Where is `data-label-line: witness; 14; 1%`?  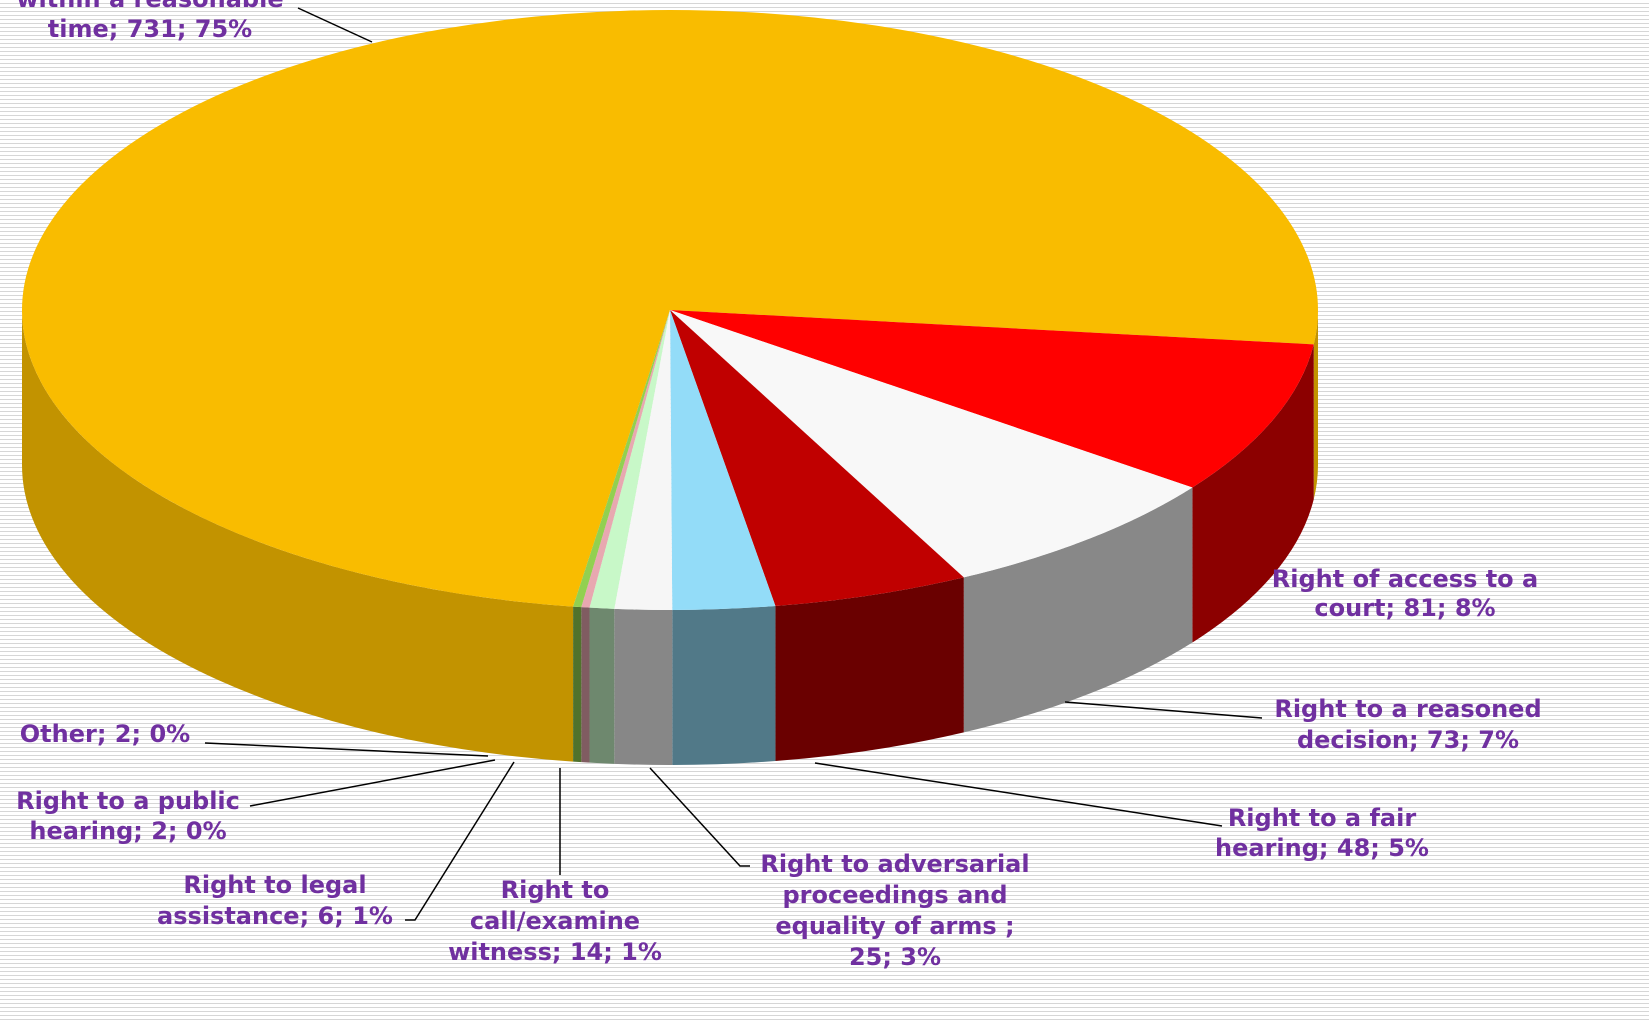
data-label-line: witness; 14; 1% is located at coordinates (555, 952).